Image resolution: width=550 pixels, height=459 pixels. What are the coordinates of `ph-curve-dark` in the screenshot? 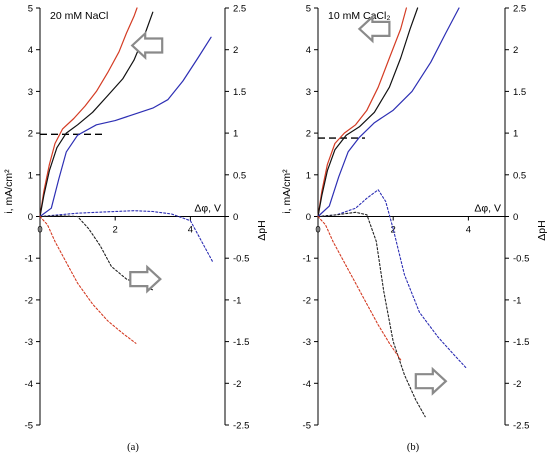 It's located at (371, 314).